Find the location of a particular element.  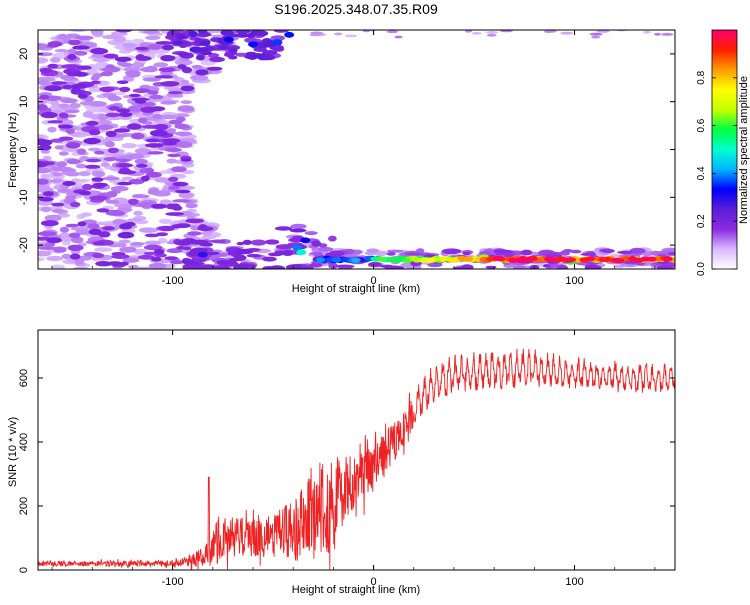

snr-y-tick-label: 200 is located at coordinates (24, 506).